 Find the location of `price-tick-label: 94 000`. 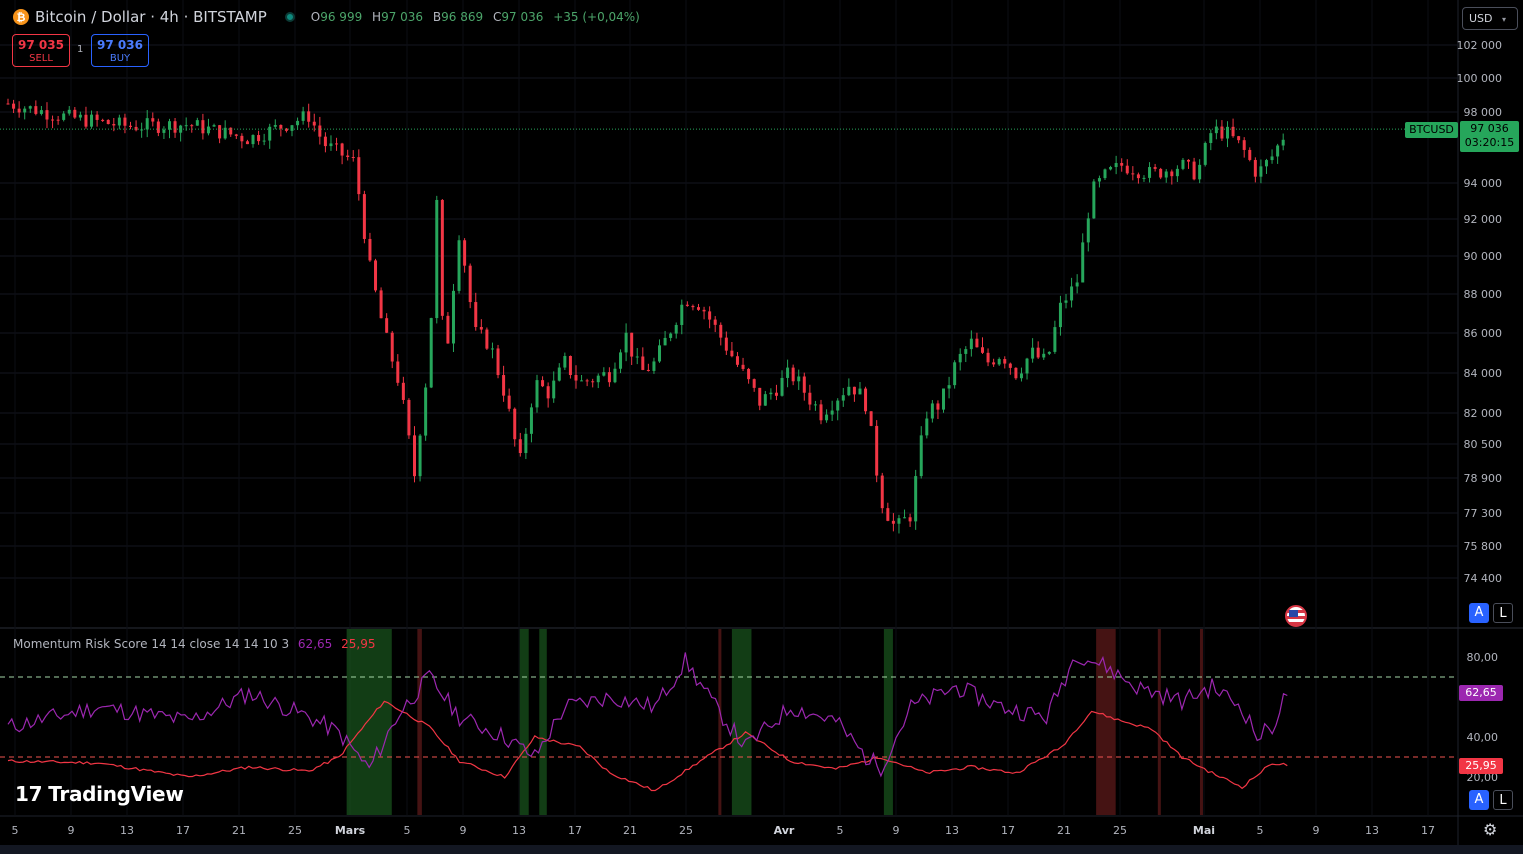

price-tick-label: 94 000 is located at coordinates (1483, 183).